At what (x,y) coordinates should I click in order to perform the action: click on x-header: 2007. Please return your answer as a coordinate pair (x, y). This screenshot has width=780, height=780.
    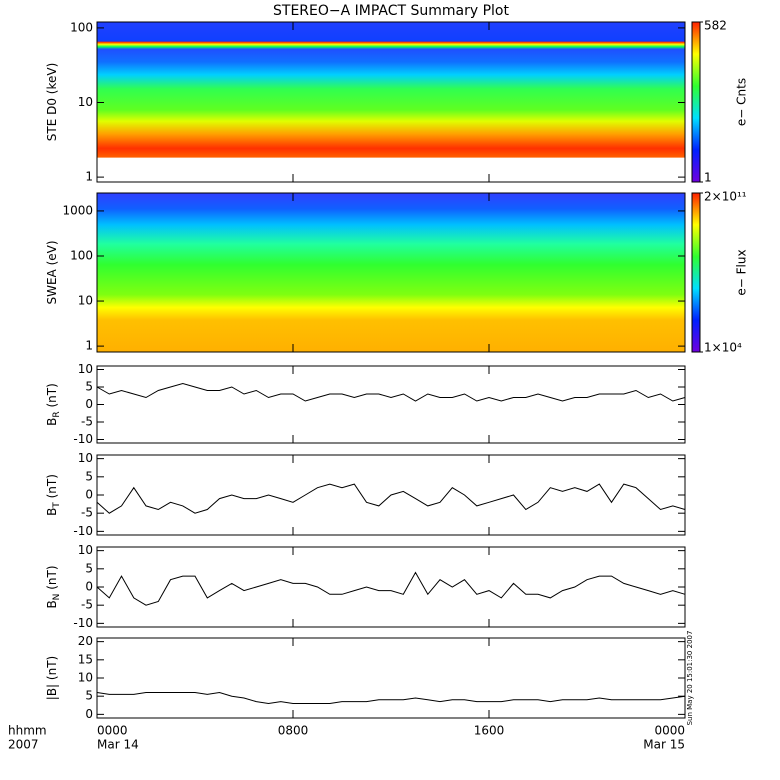
    Looking at the image, I should click on (23, 745).